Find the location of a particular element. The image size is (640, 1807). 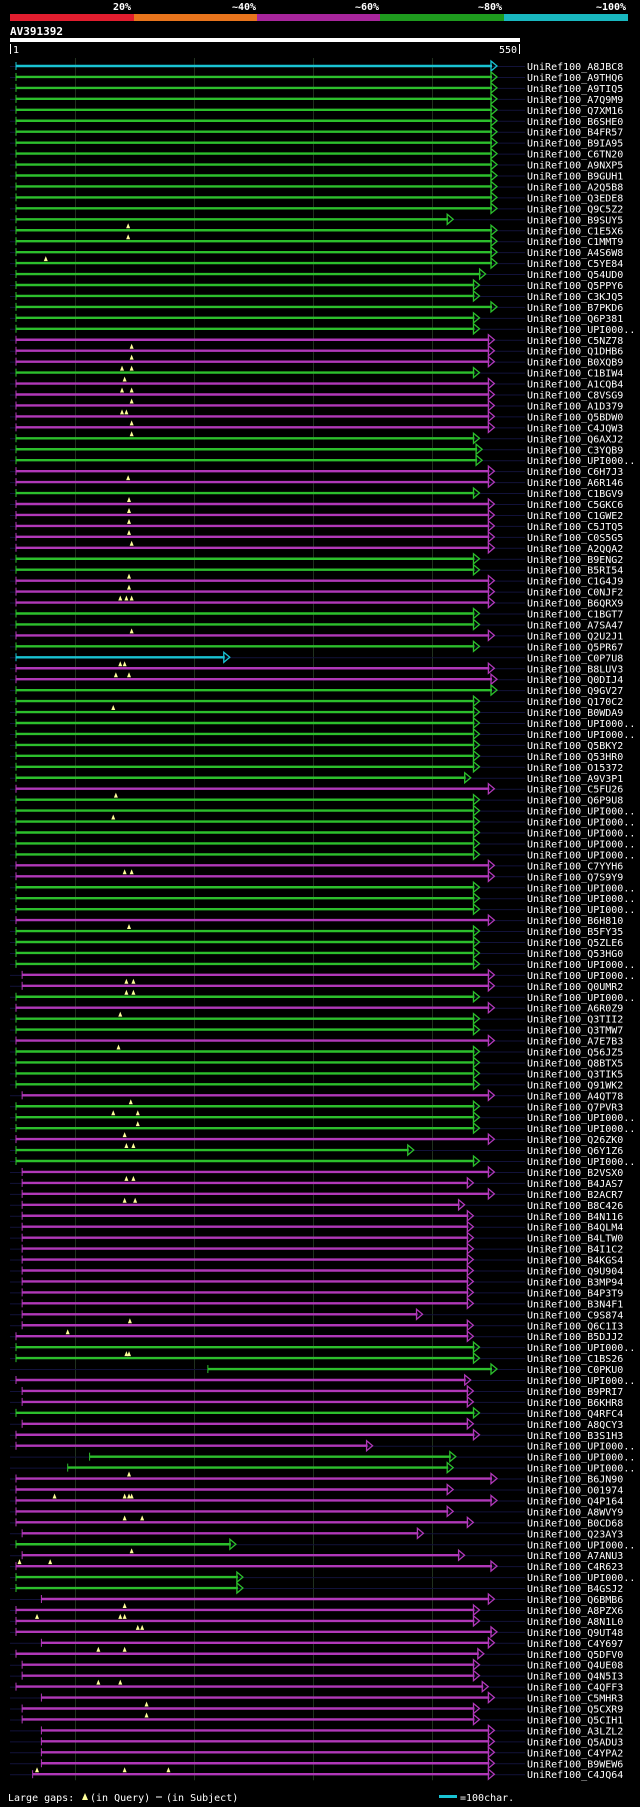

hit-label: UniRef100_B2VSX0 is located at coordinates (575, 1173).